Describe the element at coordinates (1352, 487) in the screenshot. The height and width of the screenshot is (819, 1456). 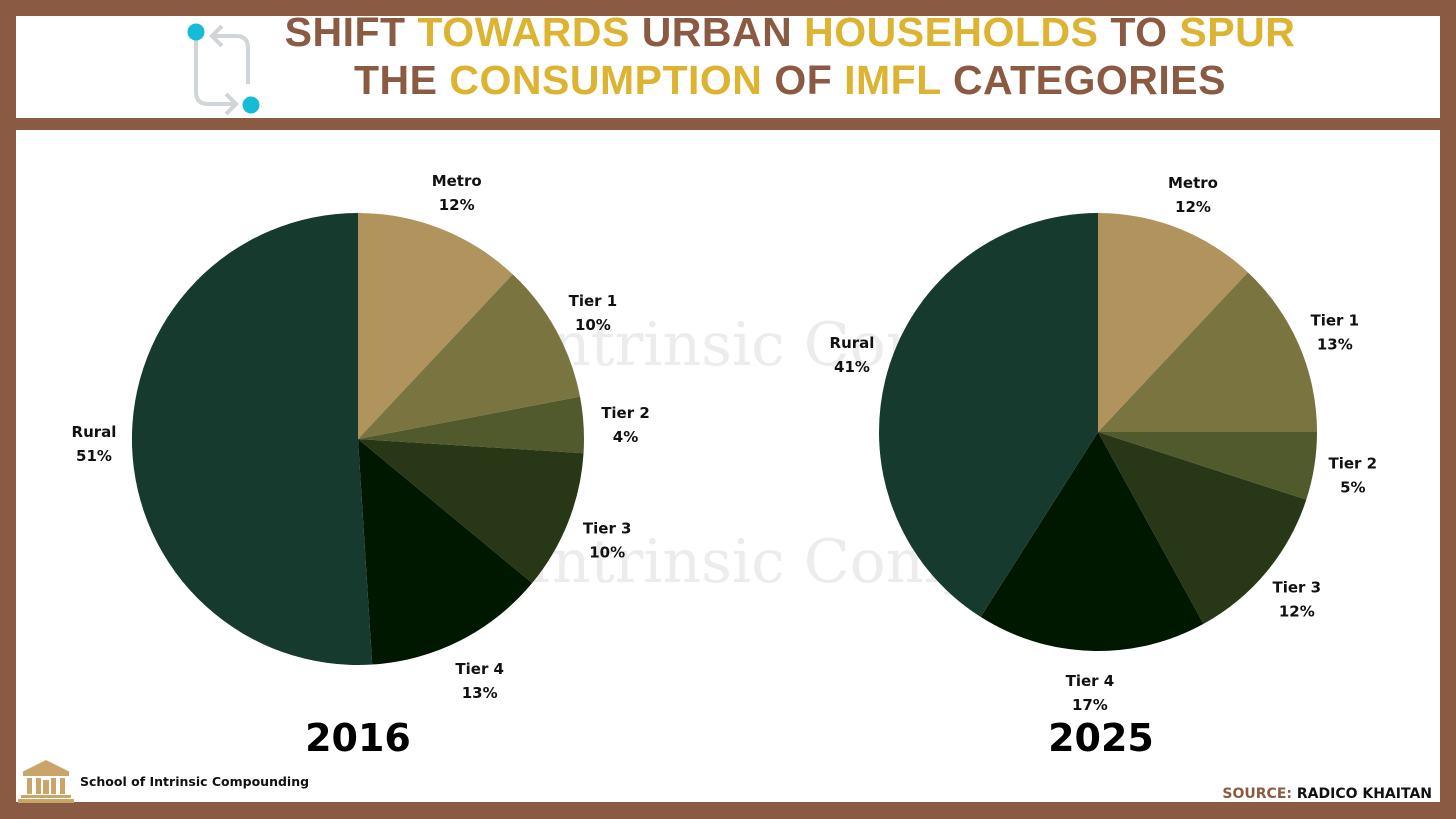
I see `slice-value-tier-2: 5%` at that location.